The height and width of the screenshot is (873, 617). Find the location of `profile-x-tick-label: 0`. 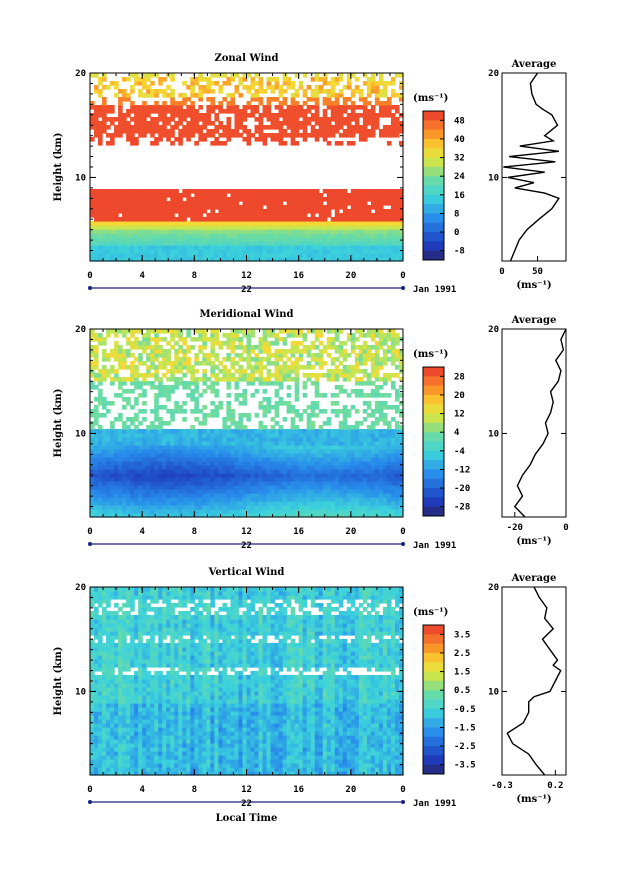

profile-x-tick-label: 0 is located at coordinates (501, 272).